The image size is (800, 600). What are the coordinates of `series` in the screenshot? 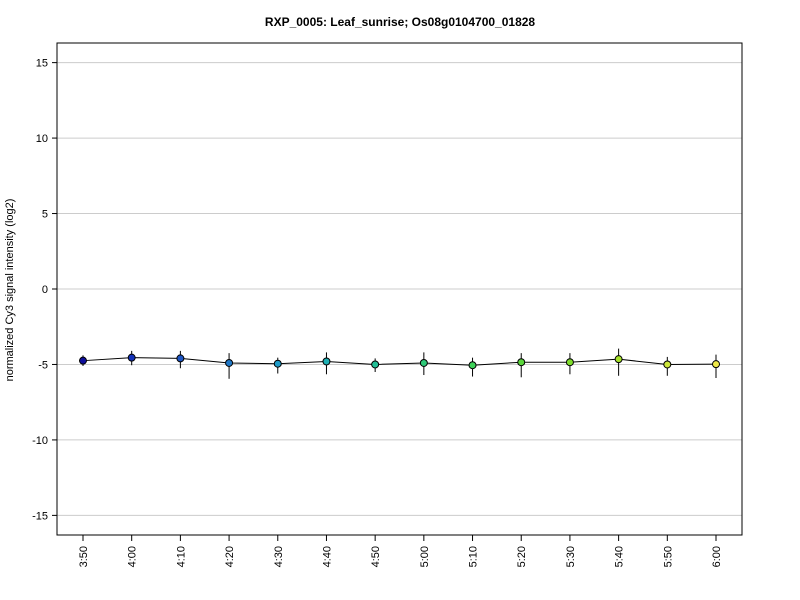 It's located at (399, 363).